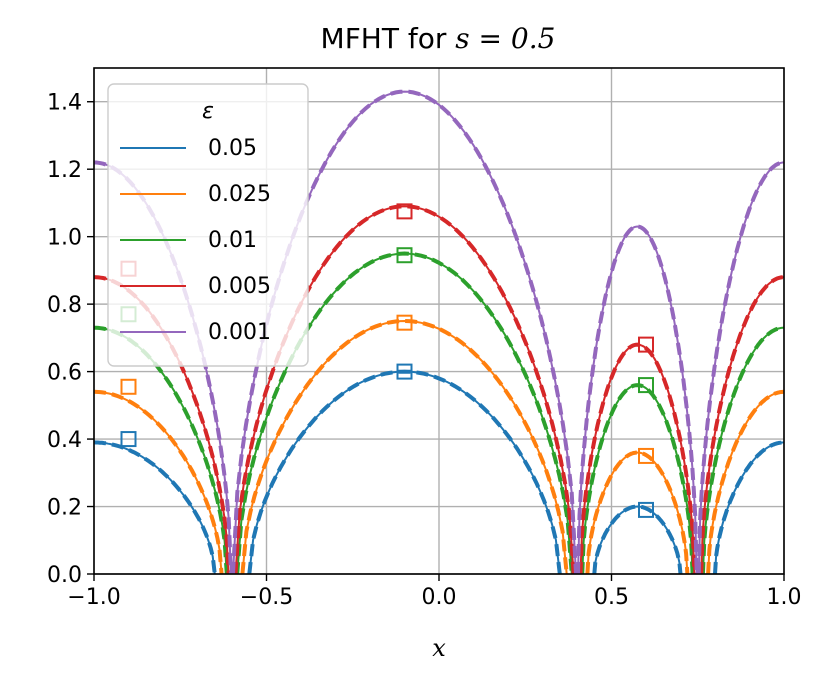 This screenshot has height=691, width=832. Describe the element at coordinates (637, 540) in the screenshot. I see `series-line-0.05` at that location.